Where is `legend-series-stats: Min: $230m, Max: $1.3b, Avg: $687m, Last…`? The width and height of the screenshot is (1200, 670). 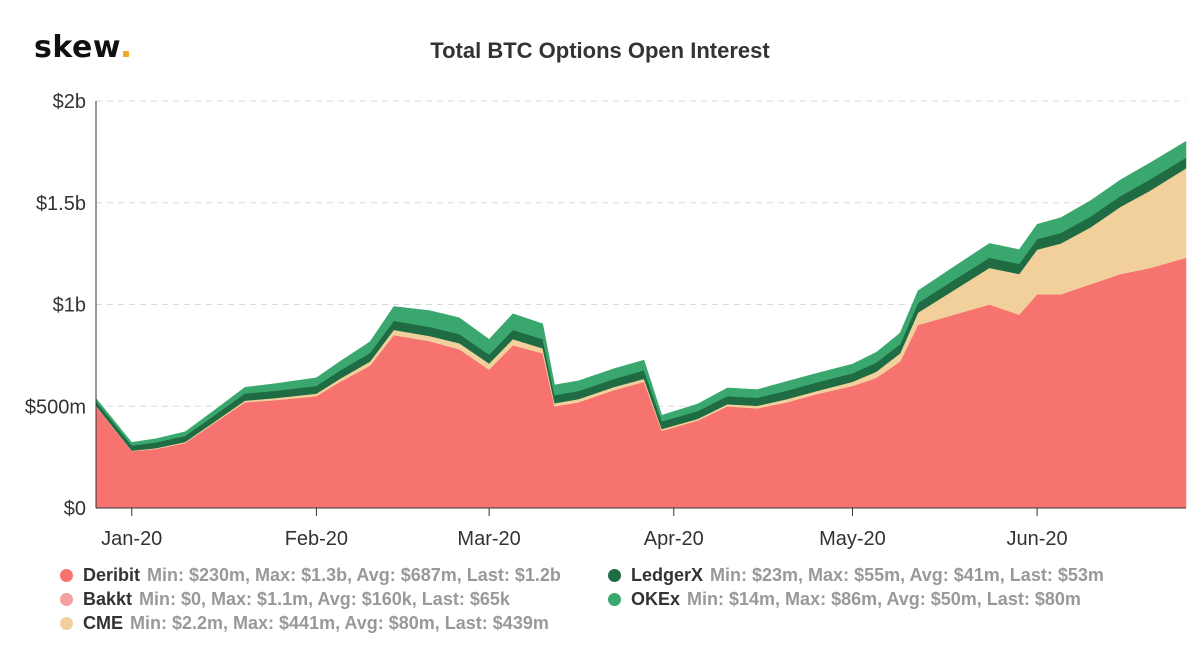 legend-series-stats: Min: $230m, Max: $1.3b, Avg: $687m, Last… is located at coordinates (351, 575).